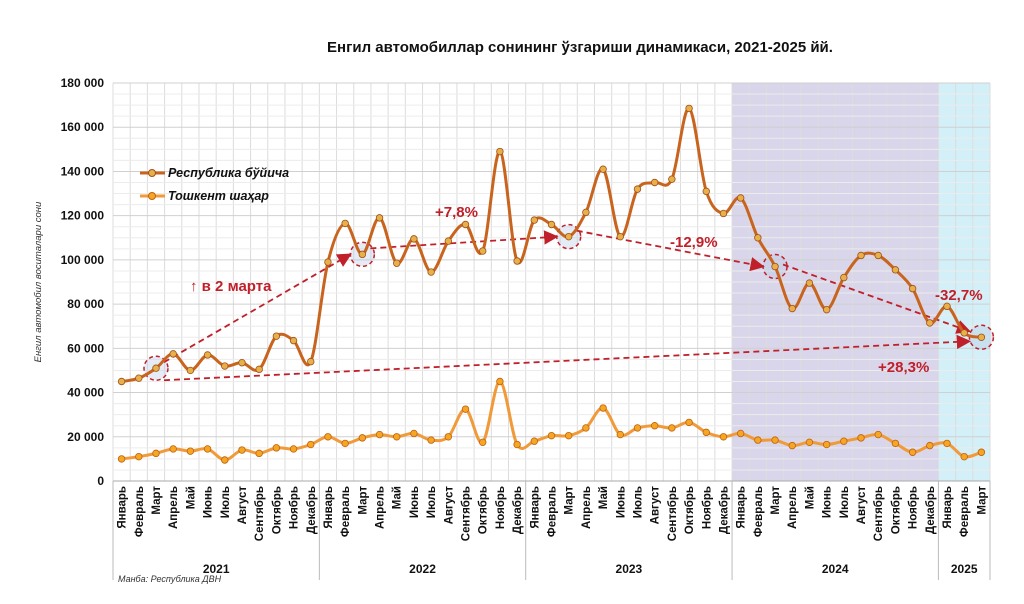 The height and width of the screenshot is (604, 1024). Describe the element at coordinates (903, 367) in the screenshot. I see `annotation-label: +28,3%` at that location.